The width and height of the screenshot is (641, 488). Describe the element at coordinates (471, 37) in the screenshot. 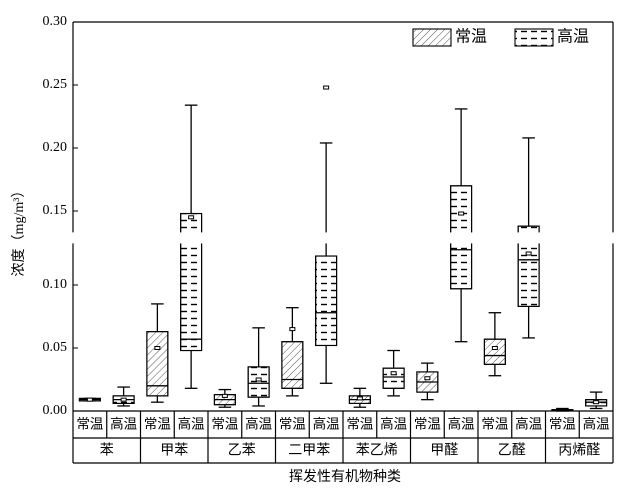

I see `legend-label: 常温` at that location.